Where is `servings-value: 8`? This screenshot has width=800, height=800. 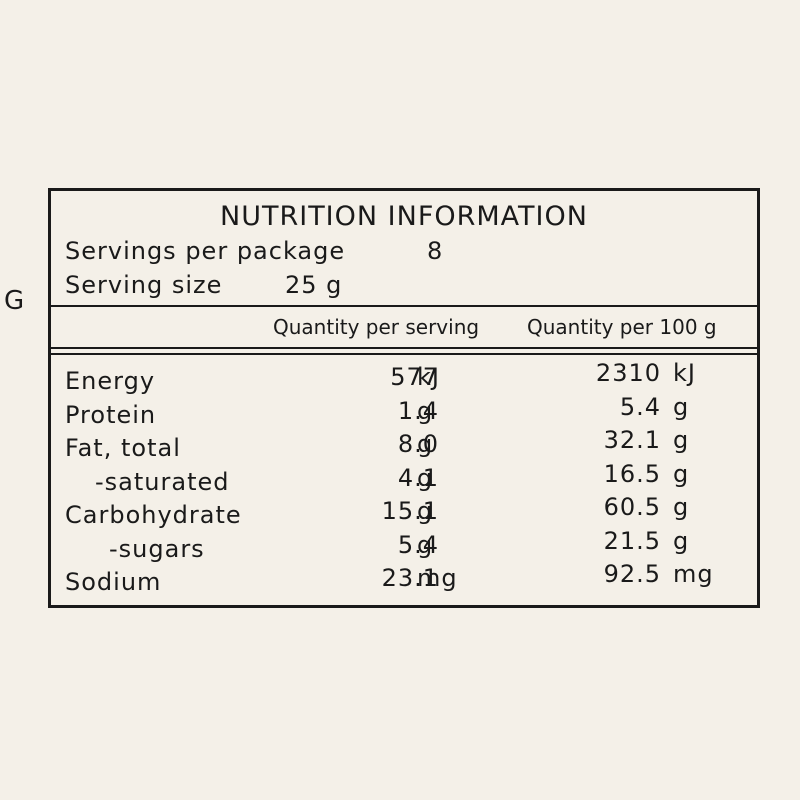
servings-value: 8 is located at coordinates (435, 251).